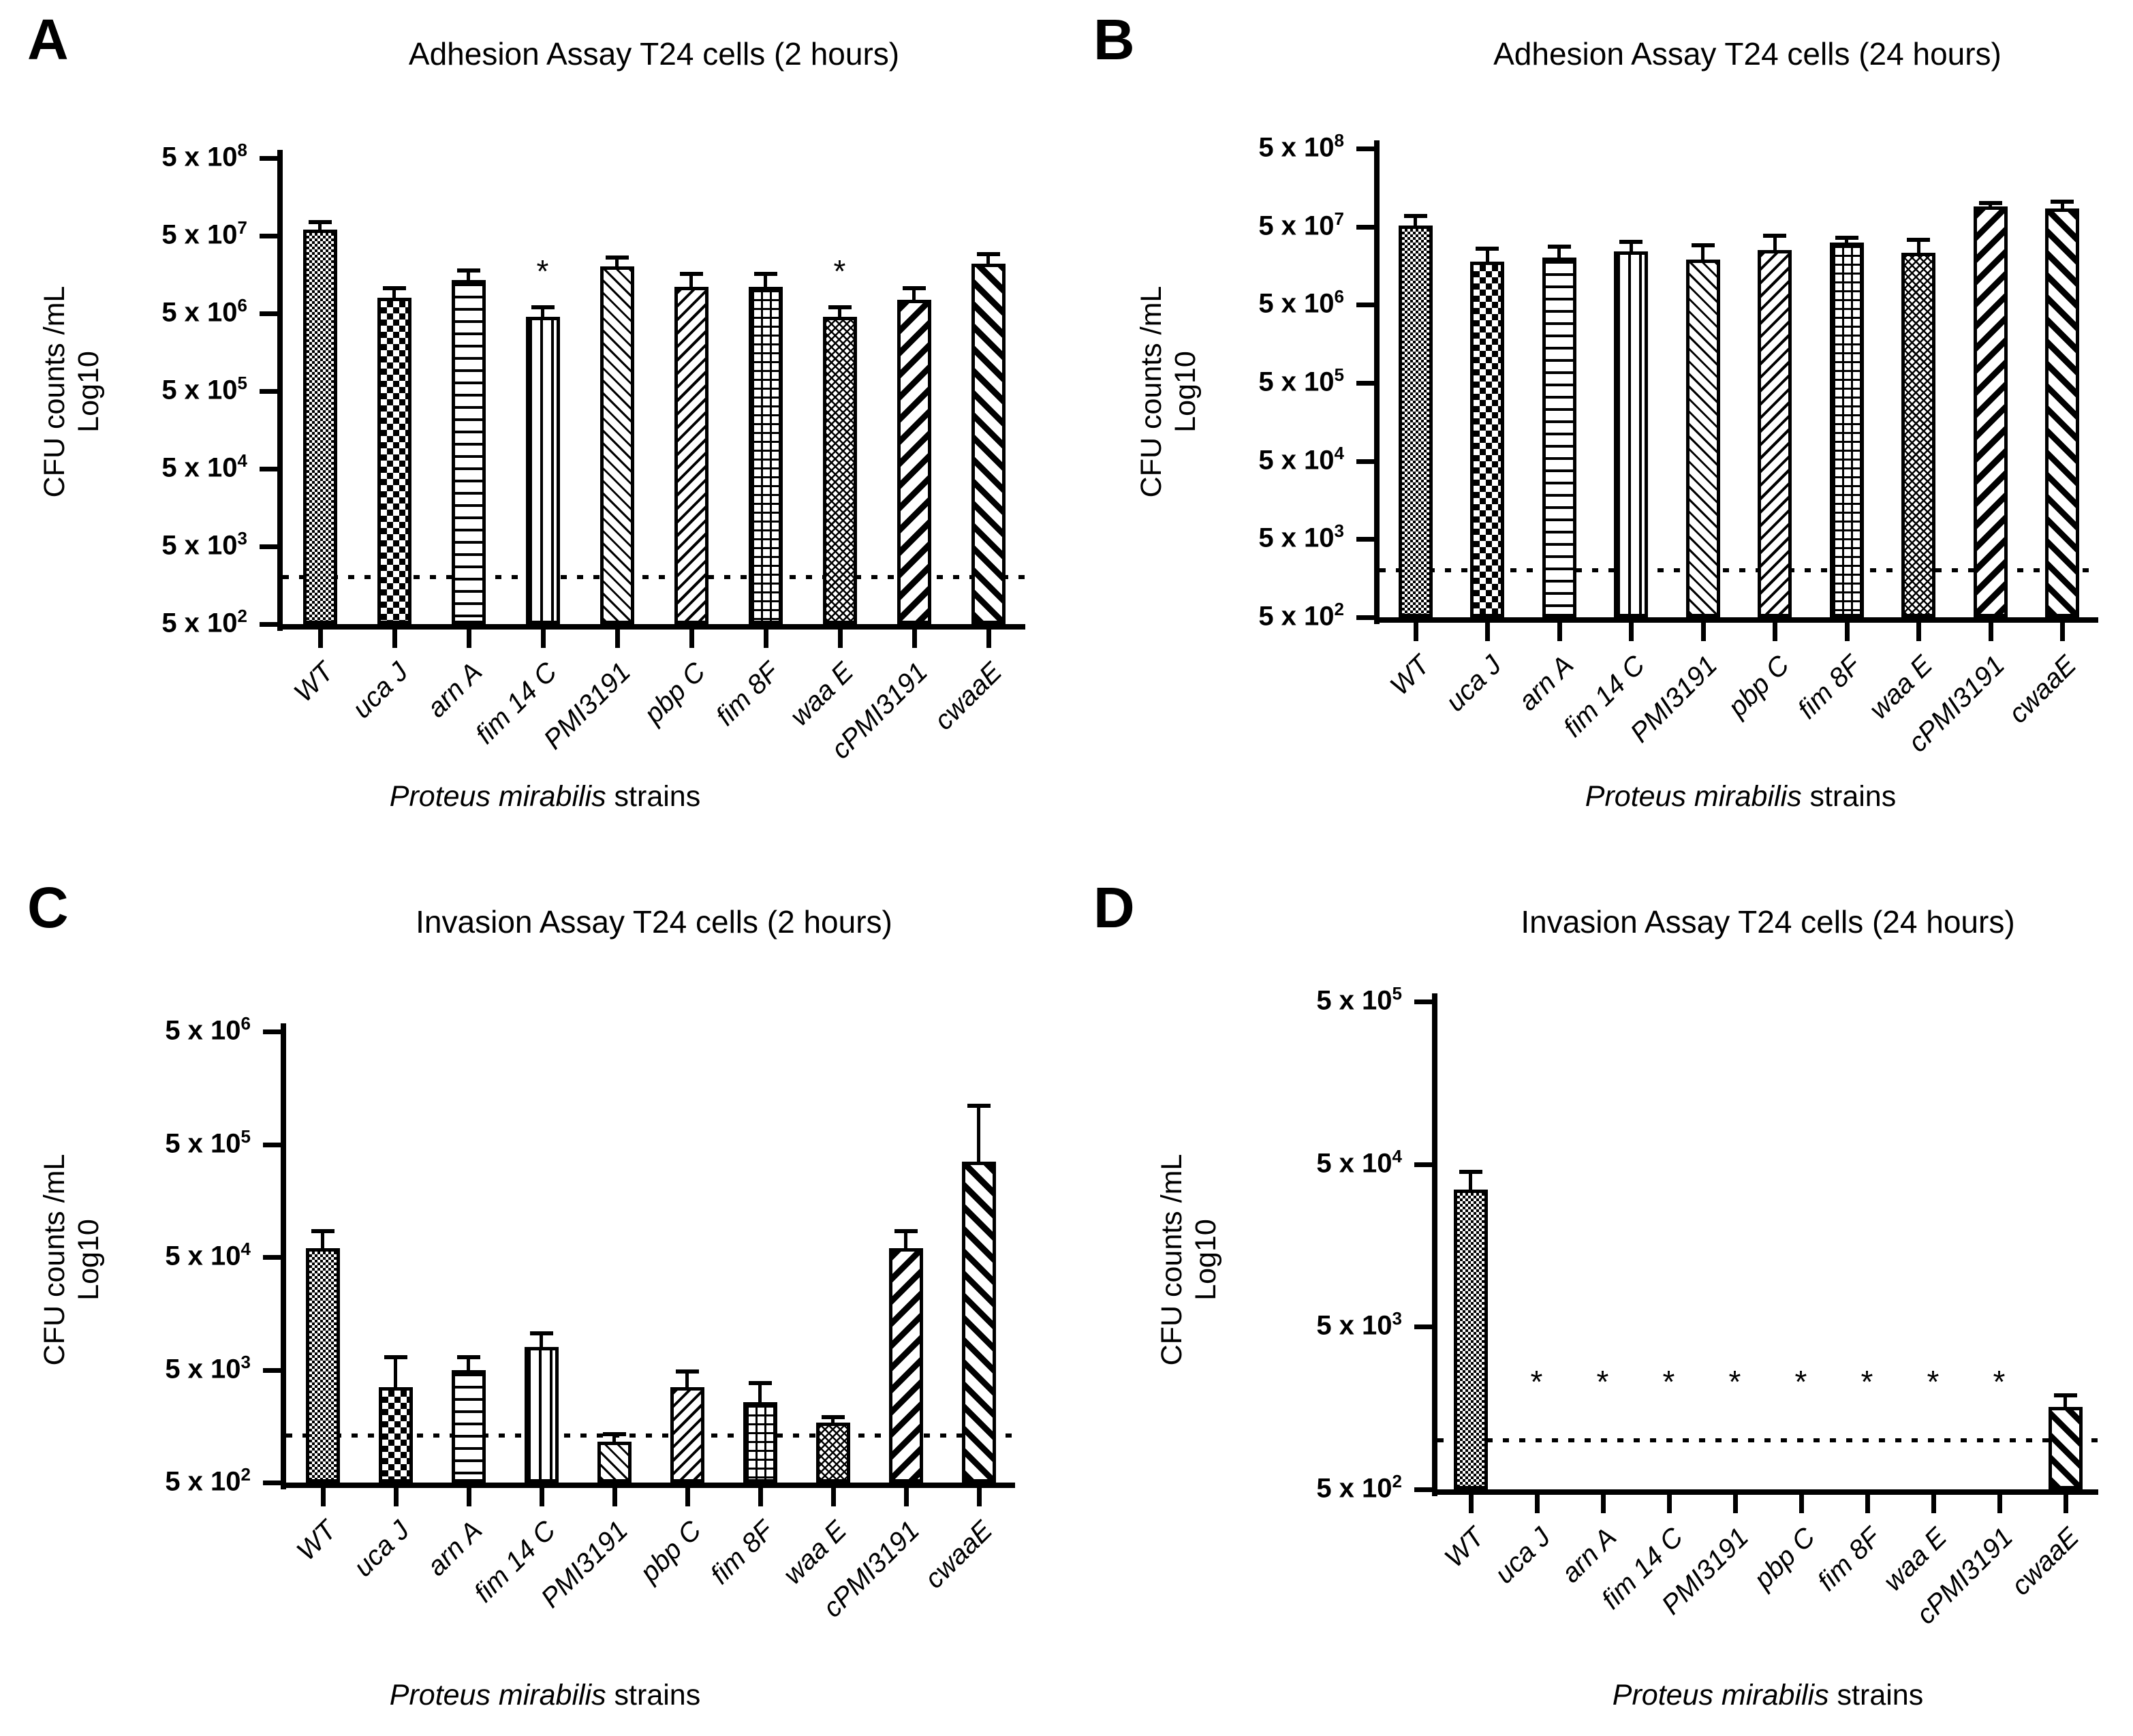 The height and width of the screenshot is (1736, 2133). Describe the element at coordinates (1734, 1381) in the screenshot. I see `significance-asterisk-PMI3191: *` at that location.